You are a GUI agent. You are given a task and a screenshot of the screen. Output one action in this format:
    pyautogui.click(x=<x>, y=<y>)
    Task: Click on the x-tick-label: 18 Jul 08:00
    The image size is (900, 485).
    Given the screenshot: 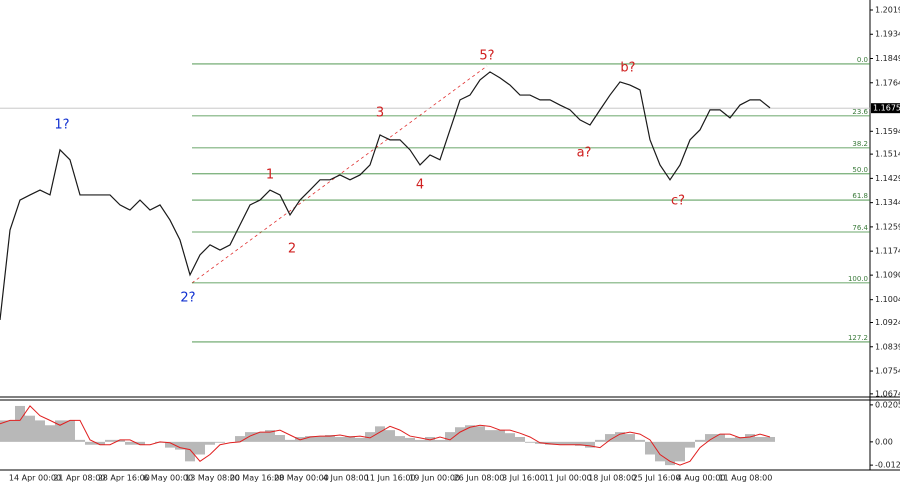 What is the action you would take?
    pyautogui.click(x=612, y=478)
    